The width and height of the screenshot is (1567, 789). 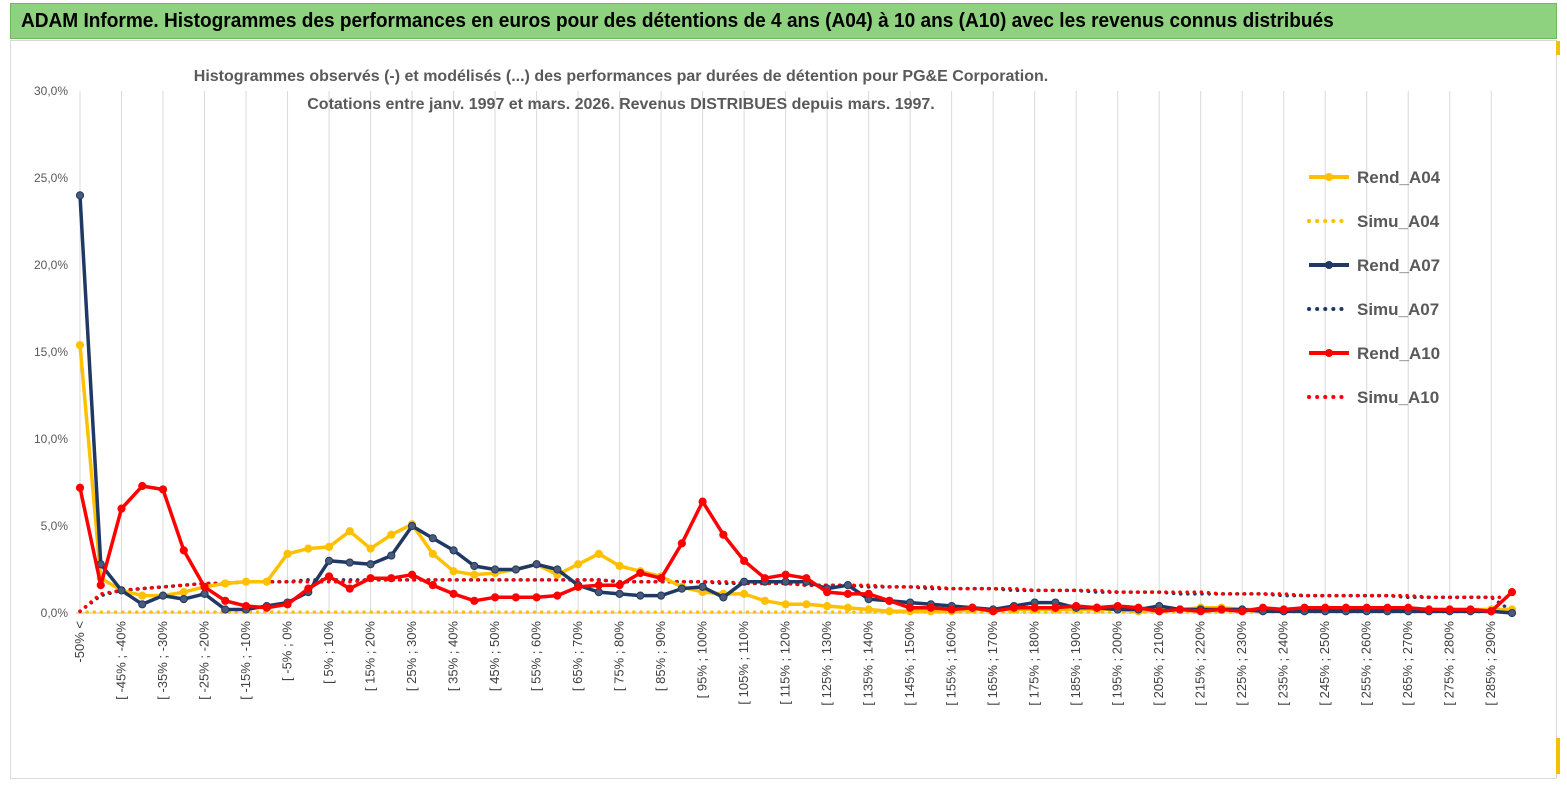 I want to click on legend-entry-rend-a10: Rend_A10, so click(x=1374, y=353).